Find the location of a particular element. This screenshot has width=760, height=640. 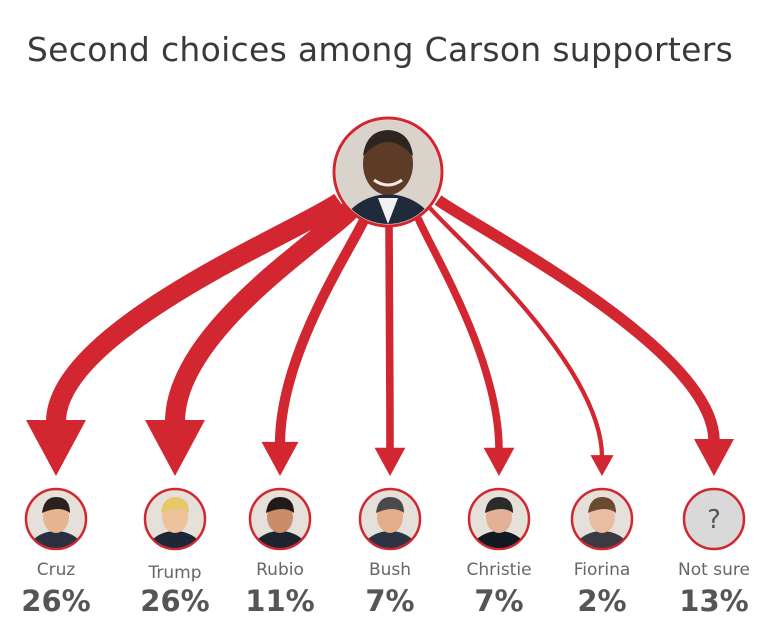

arrow-head-cruz is located at coordinates (56, 448).